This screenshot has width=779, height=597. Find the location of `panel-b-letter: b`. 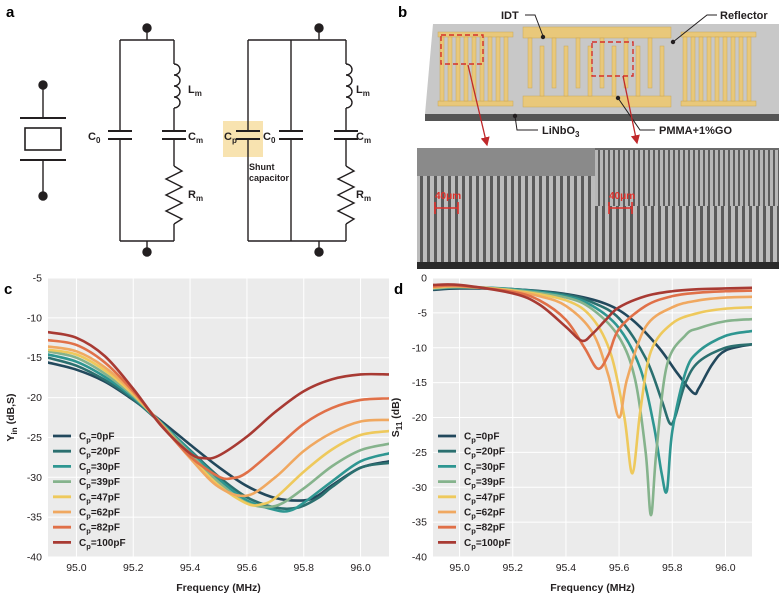

panel-b-letter: b is located at coordinates (402, 12).